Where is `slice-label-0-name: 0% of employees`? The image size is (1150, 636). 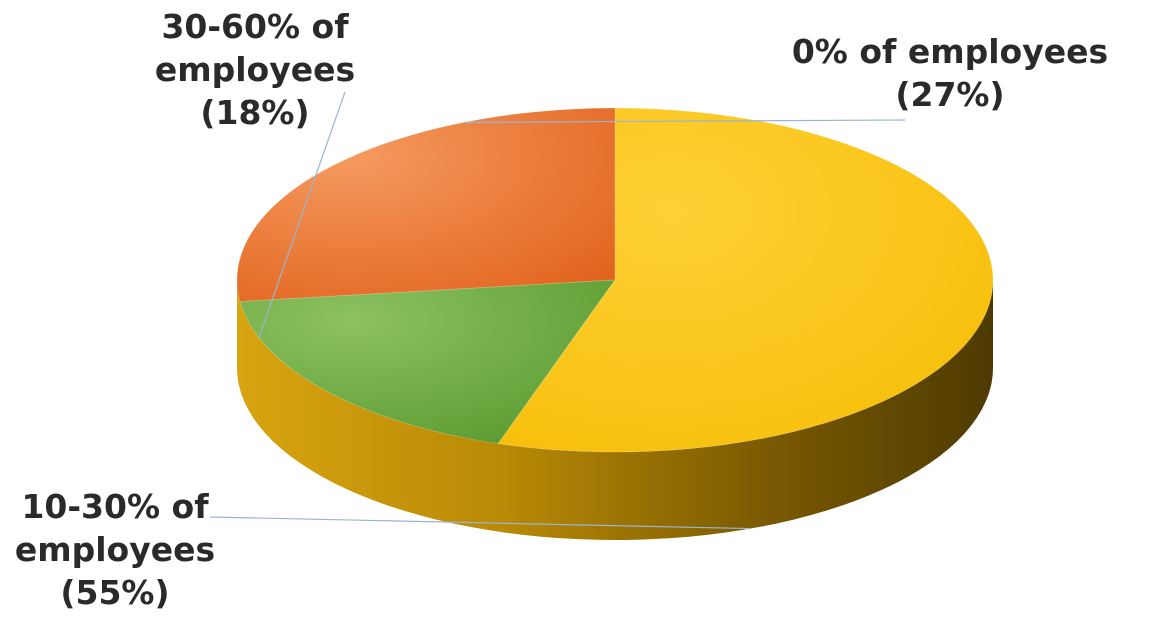 slice-label-0-name: 0% of employees is located at coordinates (950, 51).